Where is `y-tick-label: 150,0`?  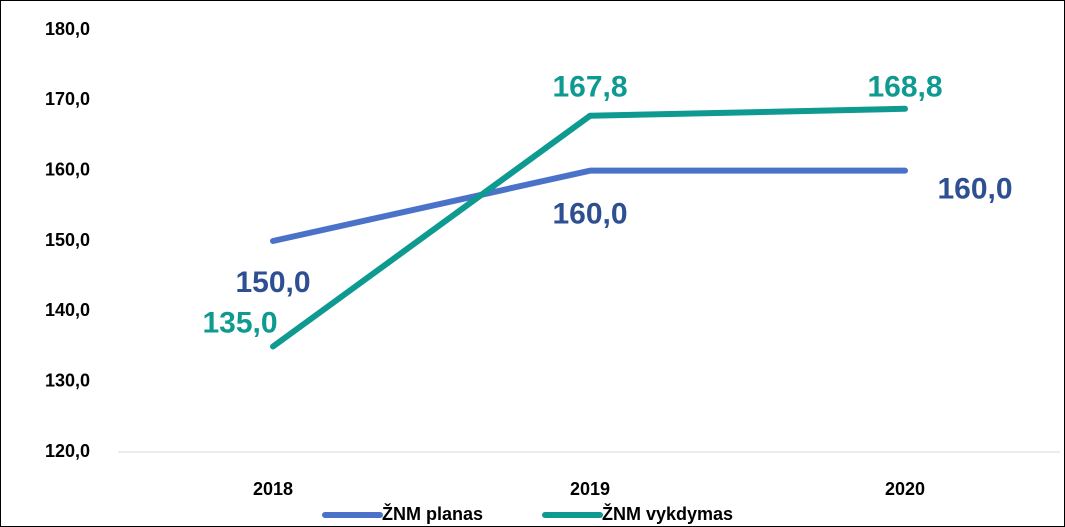
y-tick-label: 150,0 is located at coordinates (67, 240).